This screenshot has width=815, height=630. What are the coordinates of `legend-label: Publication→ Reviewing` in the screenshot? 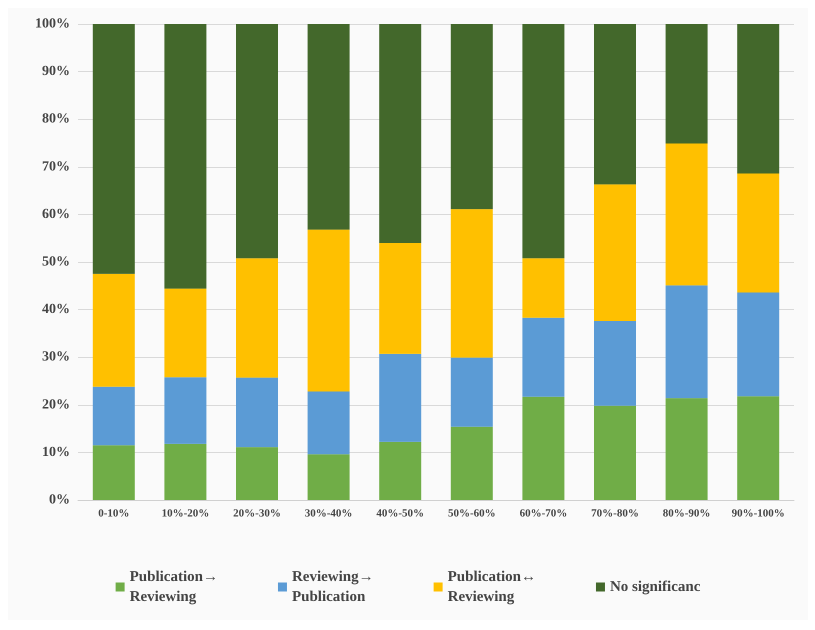 It's located at (174, 587).